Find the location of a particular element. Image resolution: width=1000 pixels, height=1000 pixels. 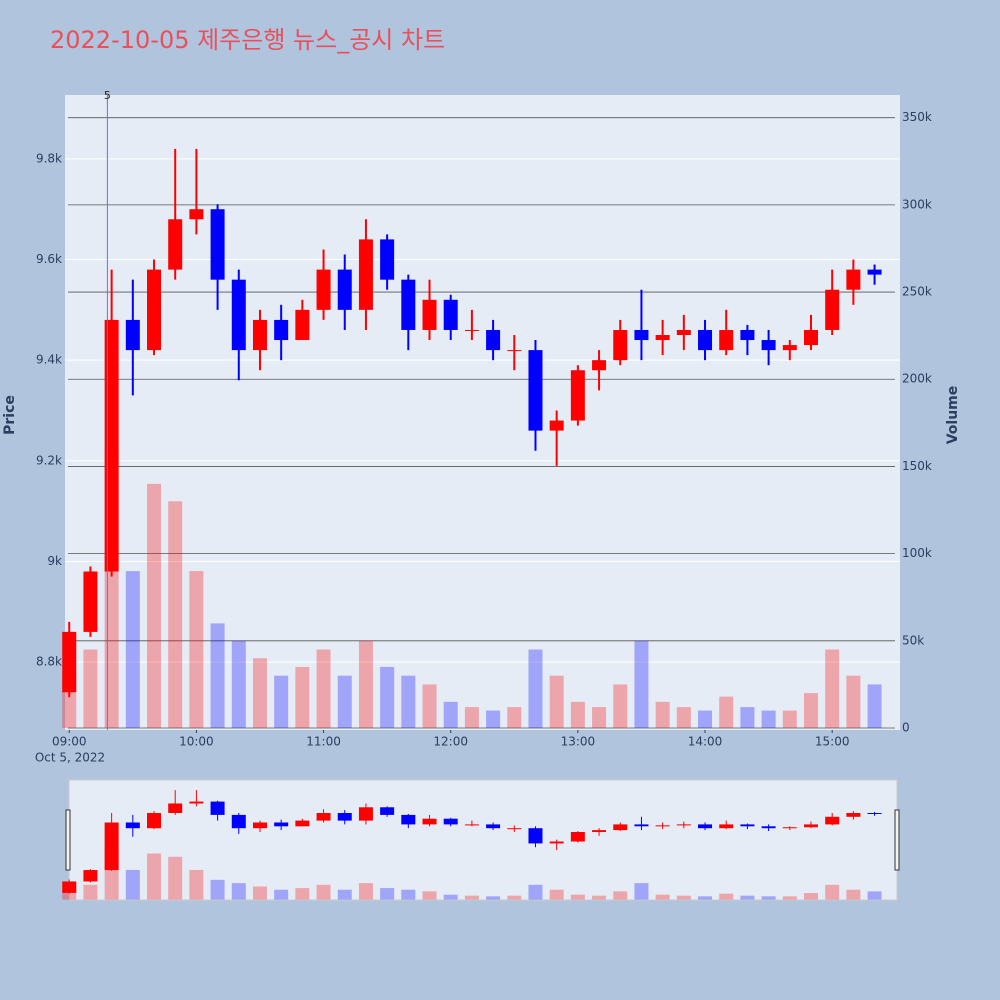

x-tick-label: 10:00 is located at coordinates (196, 742).